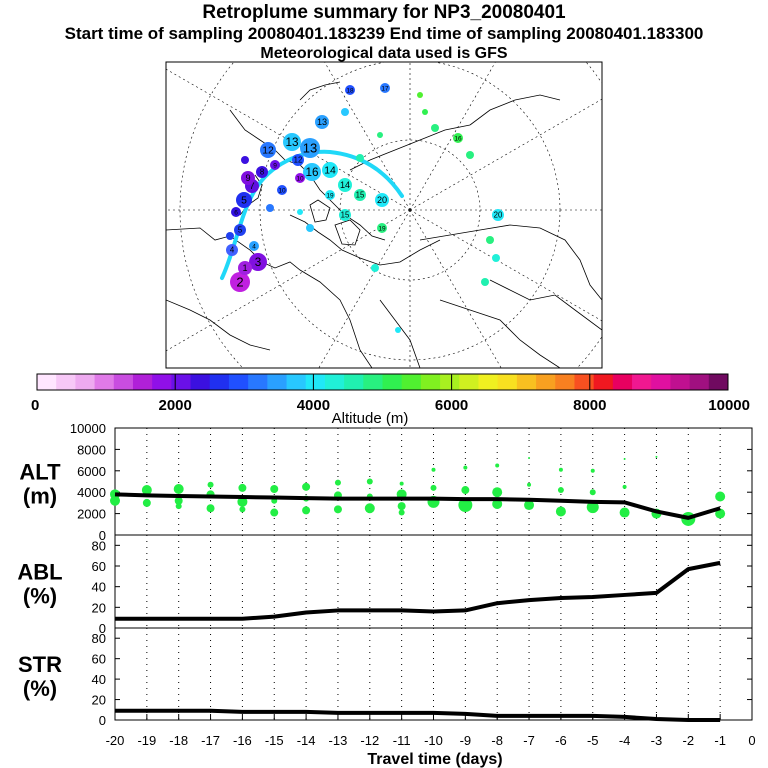 Image resolution: width=768 pixels, height=768 pixels. Describe the element at coordinates (498, 215) in the screenshot. I see `plume-dot-label: 20` at that location.